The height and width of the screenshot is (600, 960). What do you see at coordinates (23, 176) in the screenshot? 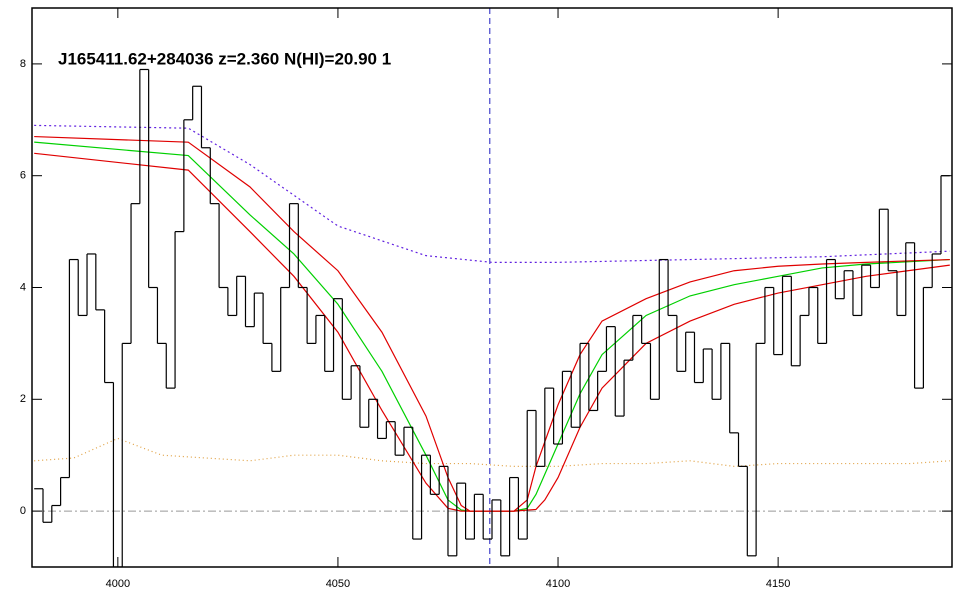
I see `y-tick-label: 6` at bounding box center [23, 176].